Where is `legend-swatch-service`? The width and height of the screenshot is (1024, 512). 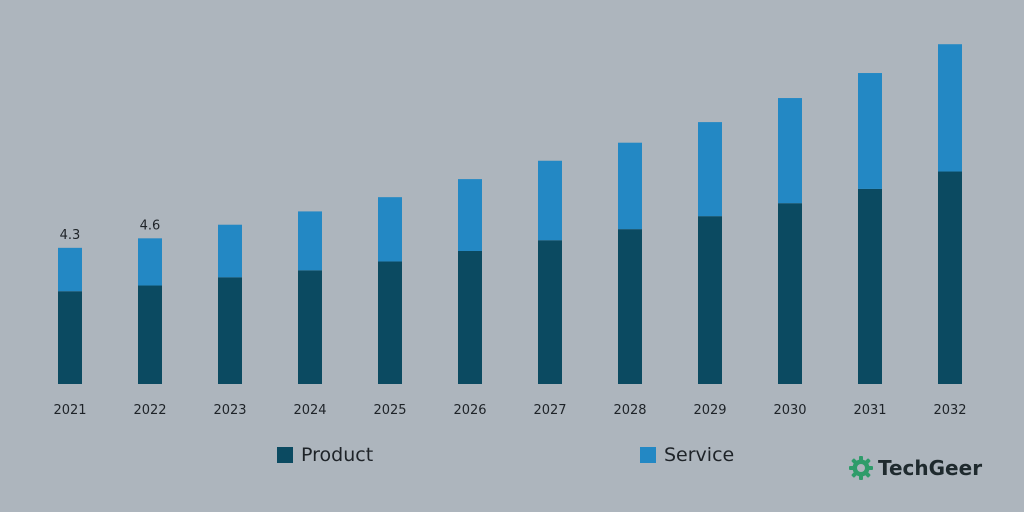 legend-swatch-service is located at coordinates (648, 455).